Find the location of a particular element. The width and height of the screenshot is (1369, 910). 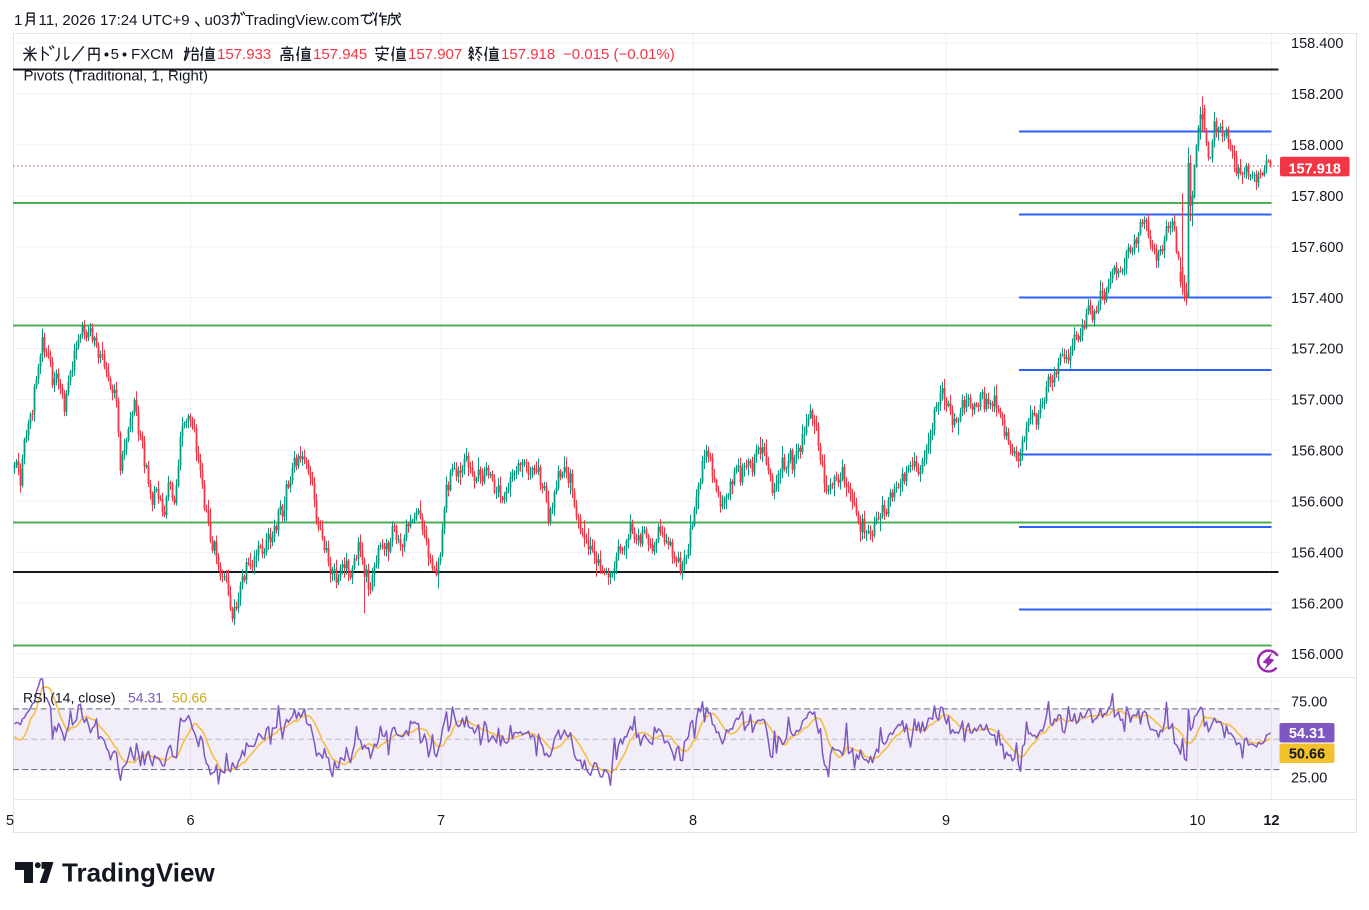

svg-text: 1 is located at coordinates (18, 20).